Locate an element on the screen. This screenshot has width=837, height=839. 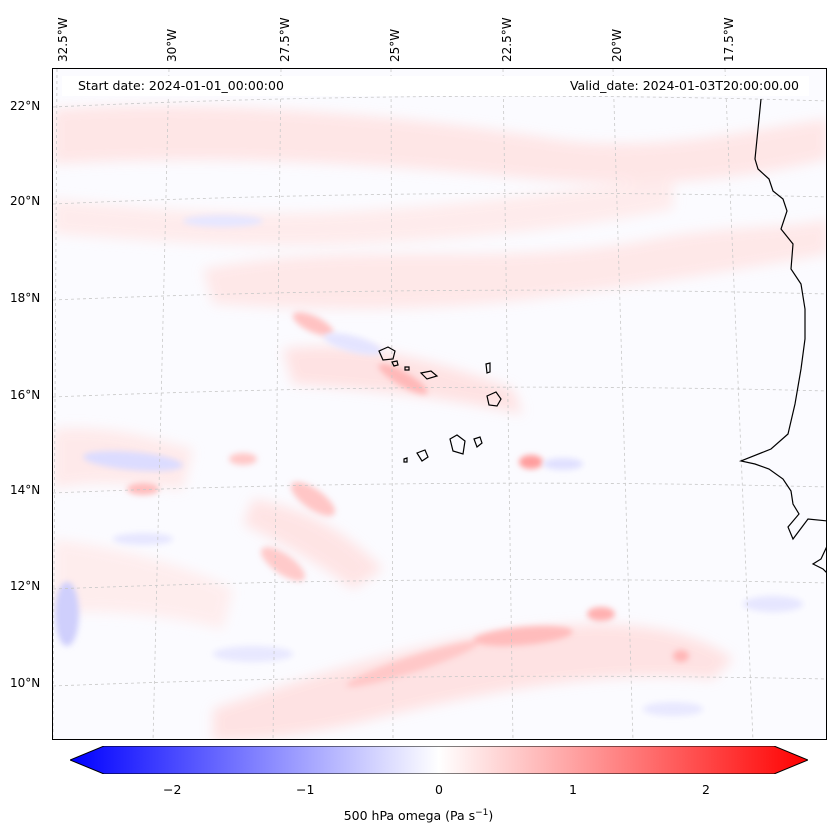
africa-coastline is located at coordinates (782, 335).